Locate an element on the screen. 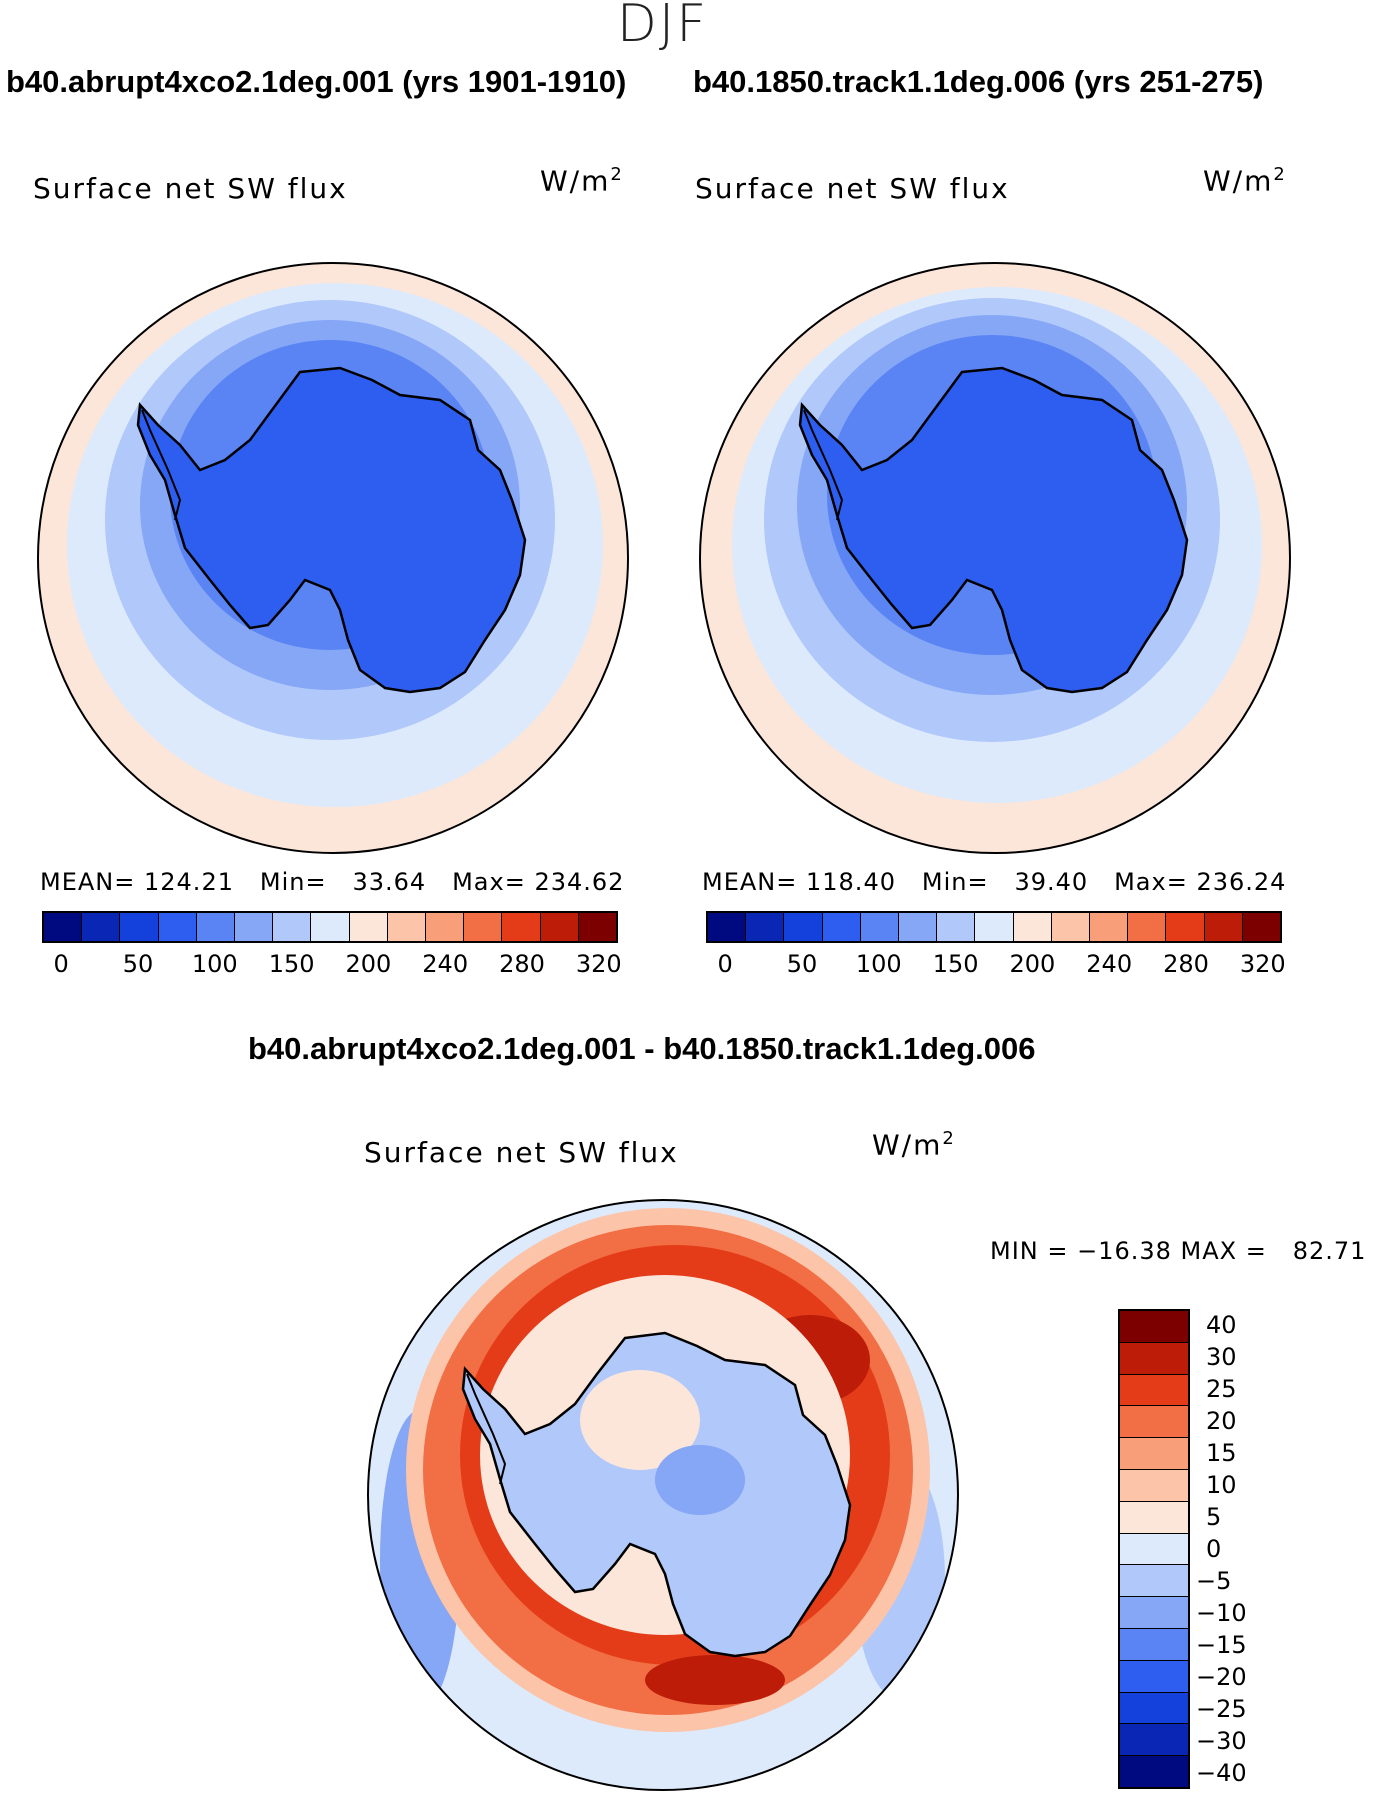 This screenshot has width=1375, height=1800. diff-colorbar is located at coordinates (1154, 1549).